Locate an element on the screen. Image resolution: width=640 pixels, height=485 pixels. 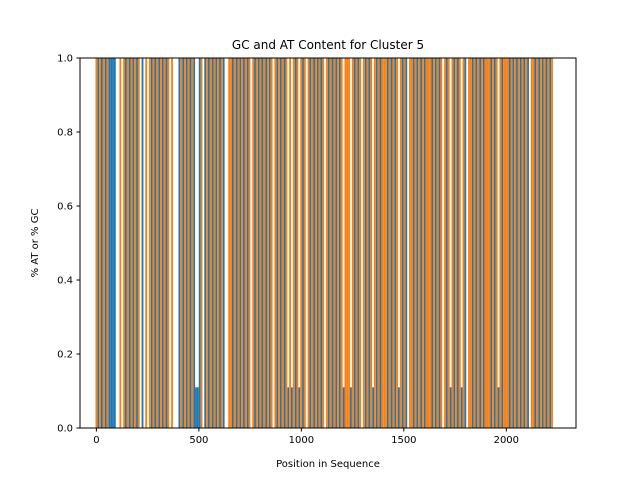
y-tick-label-4: 0.8 is located at coordinates (65, 133).